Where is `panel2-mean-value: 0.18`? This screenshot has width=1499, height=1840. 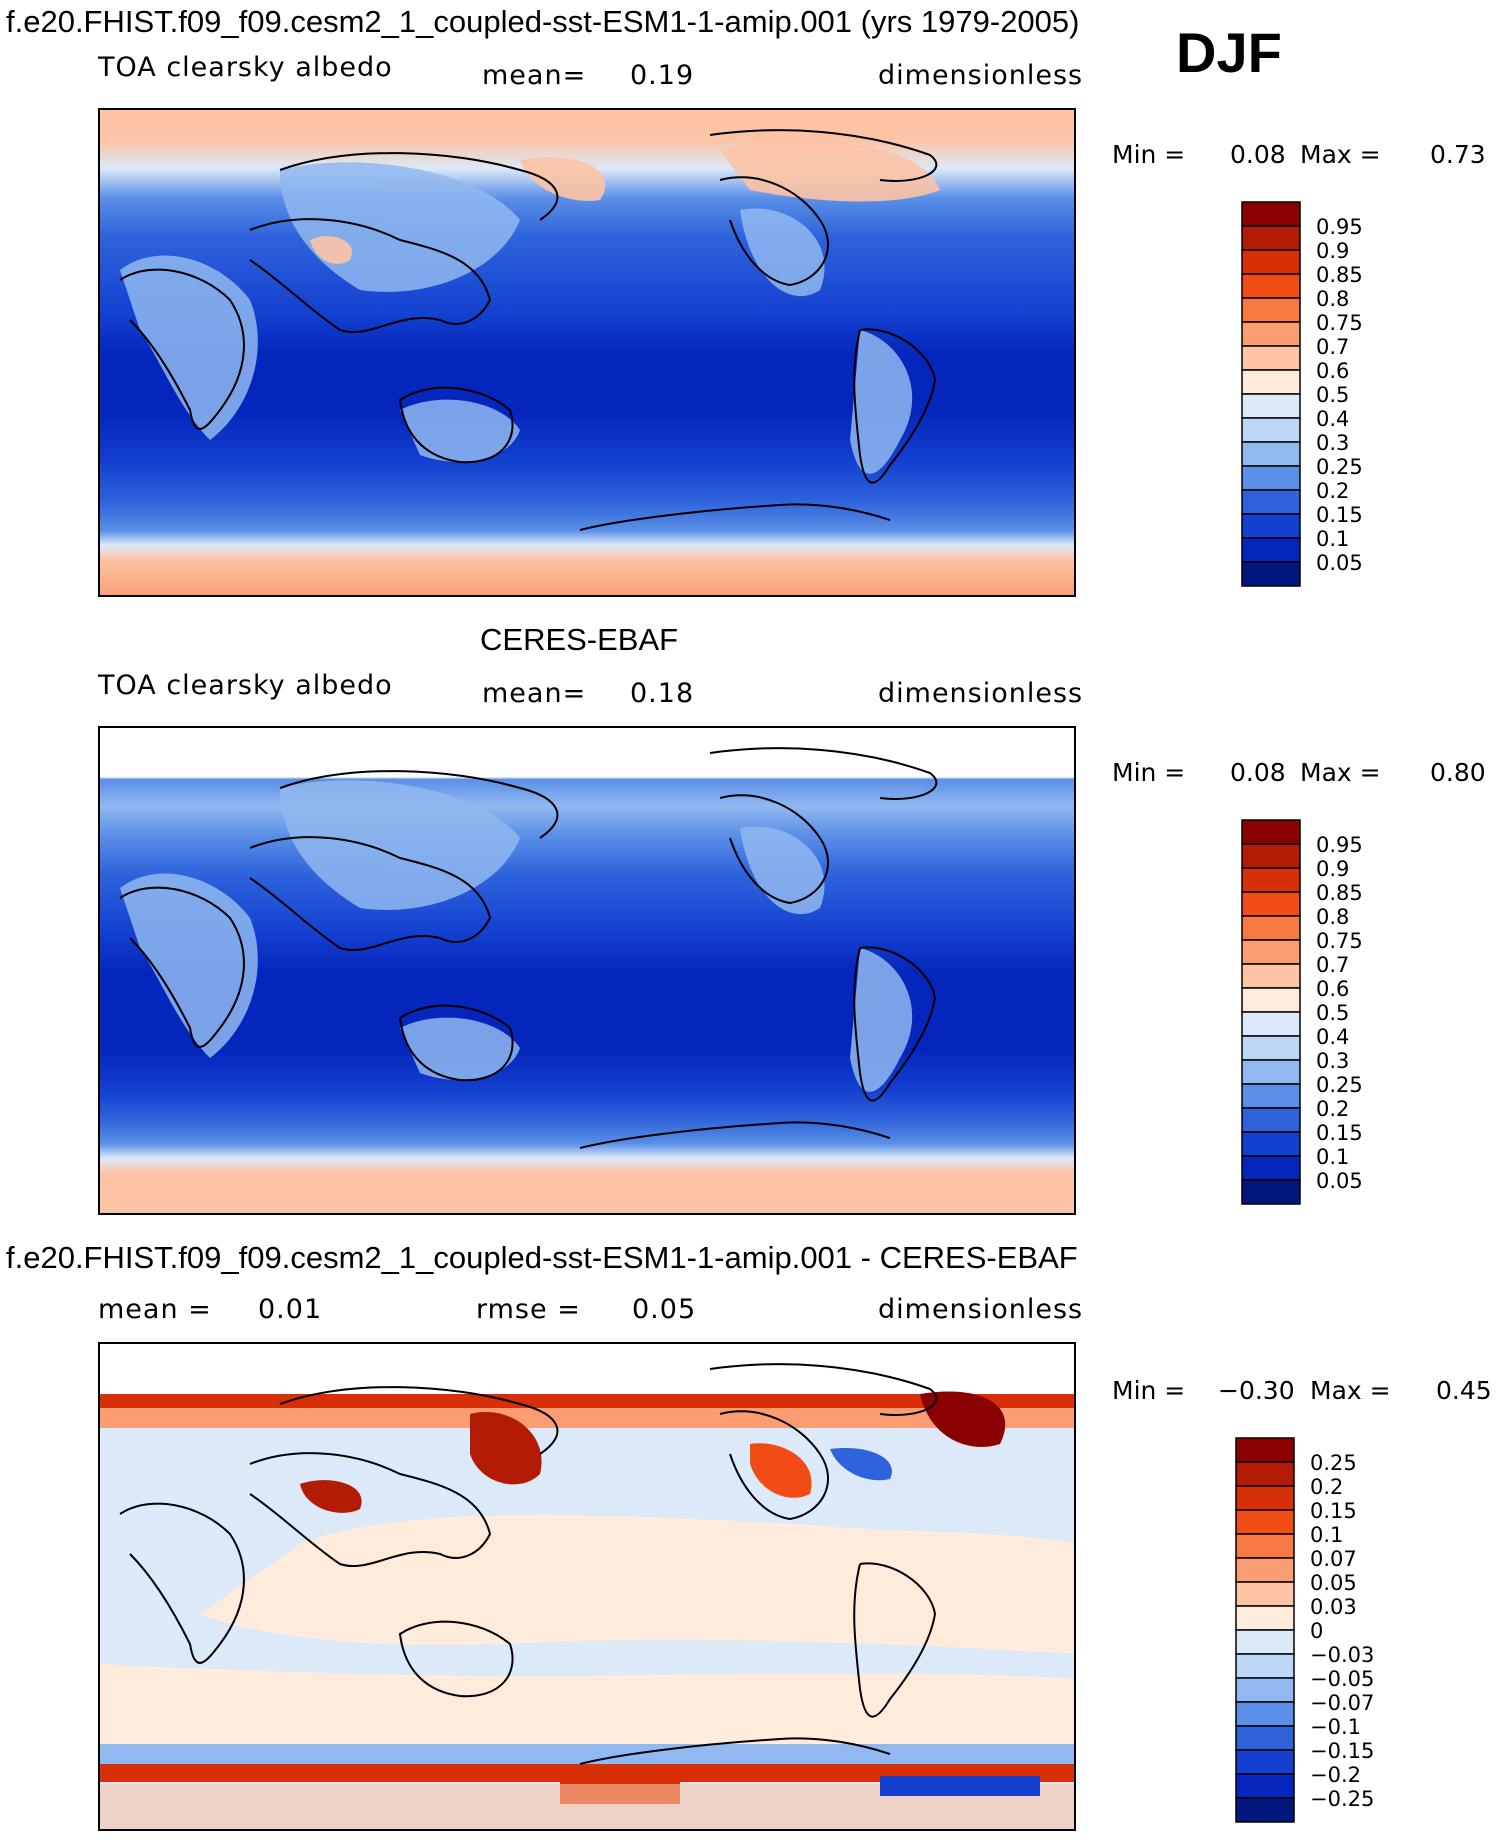 panel2-mean-value: 0.18 is located at coordinates (662, 693).